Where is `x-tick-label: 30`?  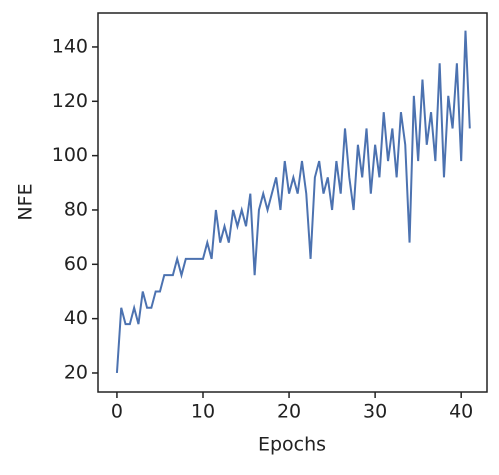
x-tick-label: 30 is located at coordinates (375, 412).